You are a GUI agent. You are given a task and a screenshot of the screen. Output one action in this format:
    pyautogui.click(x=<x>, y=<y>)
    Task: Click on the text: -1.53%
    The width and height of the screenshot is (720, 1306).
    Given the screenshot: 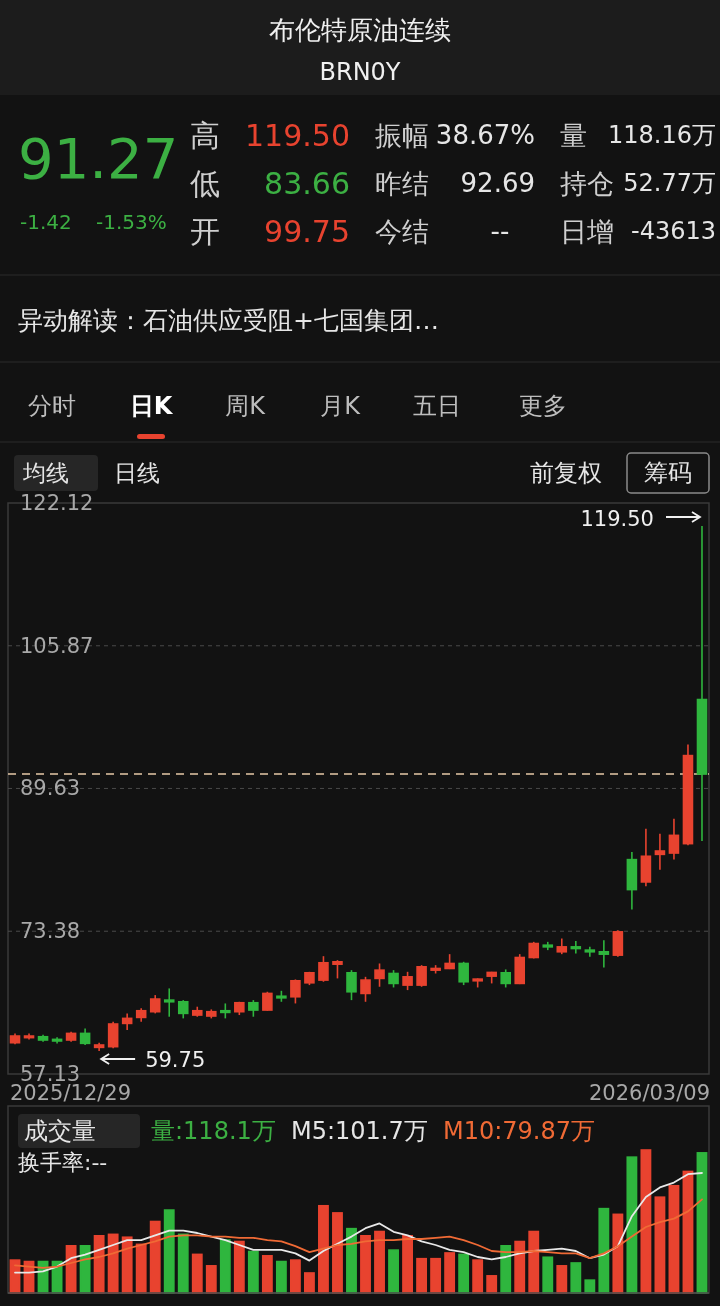 What is the action you would take?
    pyautogui.click(x=131, y=222)
    